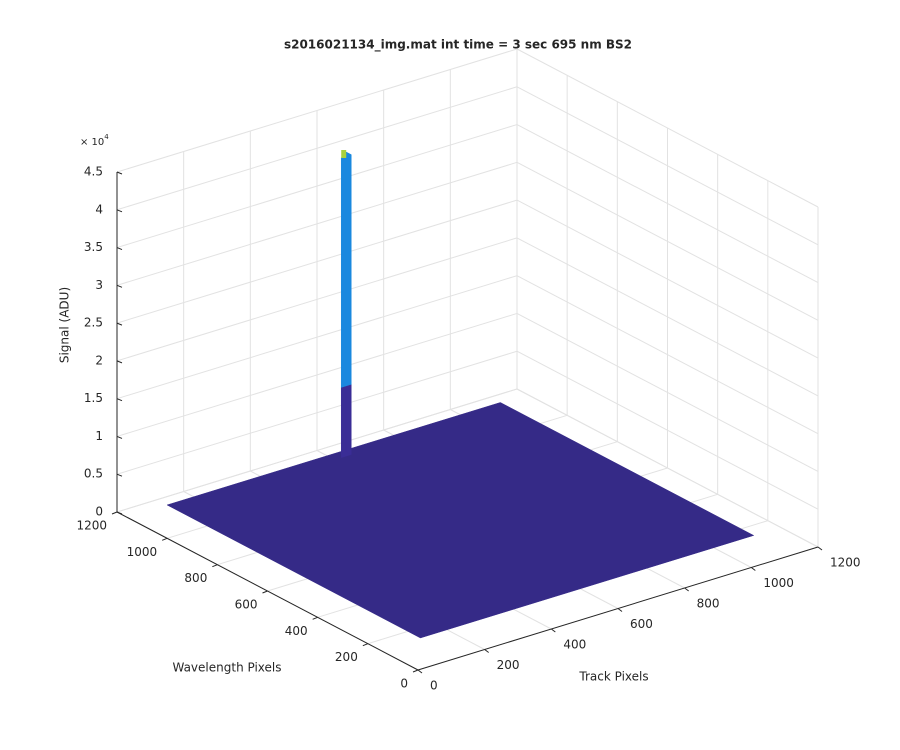 The height and width of the screenshot is (750, 900). What do you see at coordinates (99, 285) in the screenshot?
I see `z-tick-label: 3` at bounding box center [99, 285].